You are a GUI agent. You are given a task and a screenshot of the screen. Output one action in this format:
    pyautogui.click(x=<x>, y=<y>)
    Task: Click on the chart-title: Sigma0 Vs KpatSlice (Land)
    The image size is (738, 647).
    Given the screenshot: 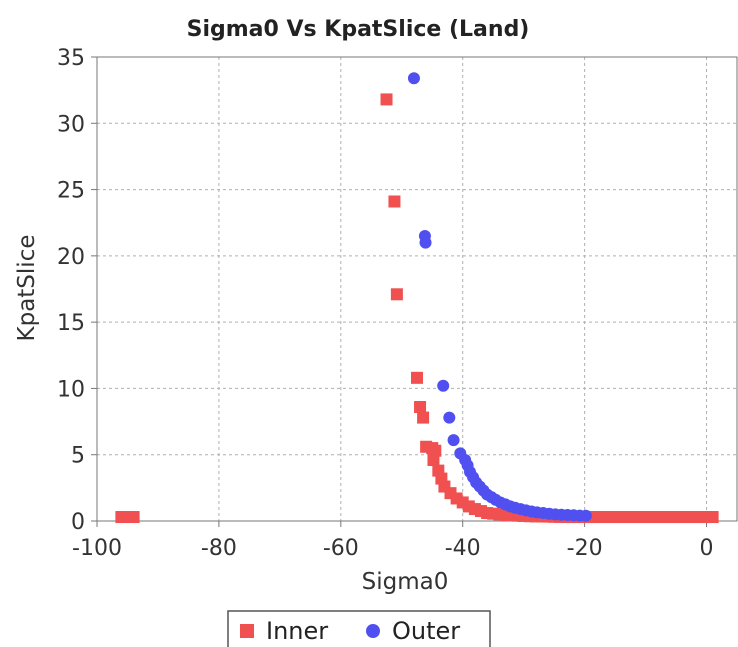 What is the action you would take?
    pyautogui.click(x=358, y=29)
    